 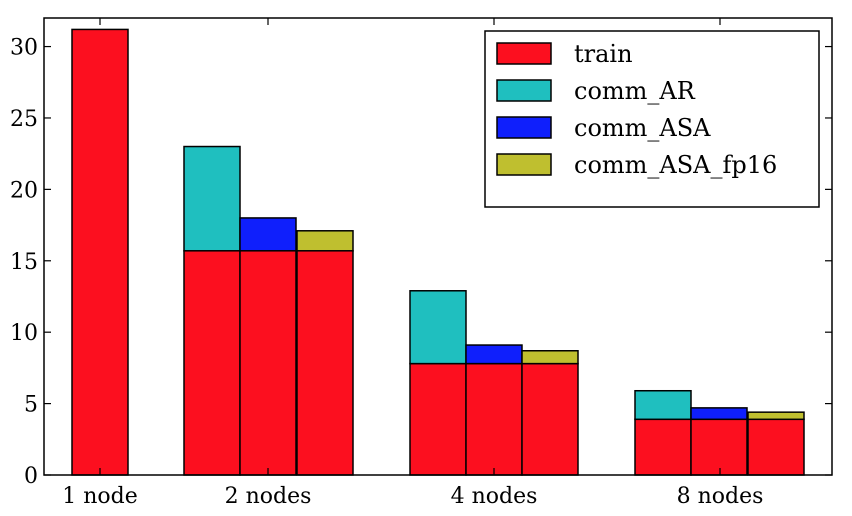 What do you see at coordinates (24, 333) in the screenshot?
I see `y-tick-label: 10` at bounding box center [24, 333].